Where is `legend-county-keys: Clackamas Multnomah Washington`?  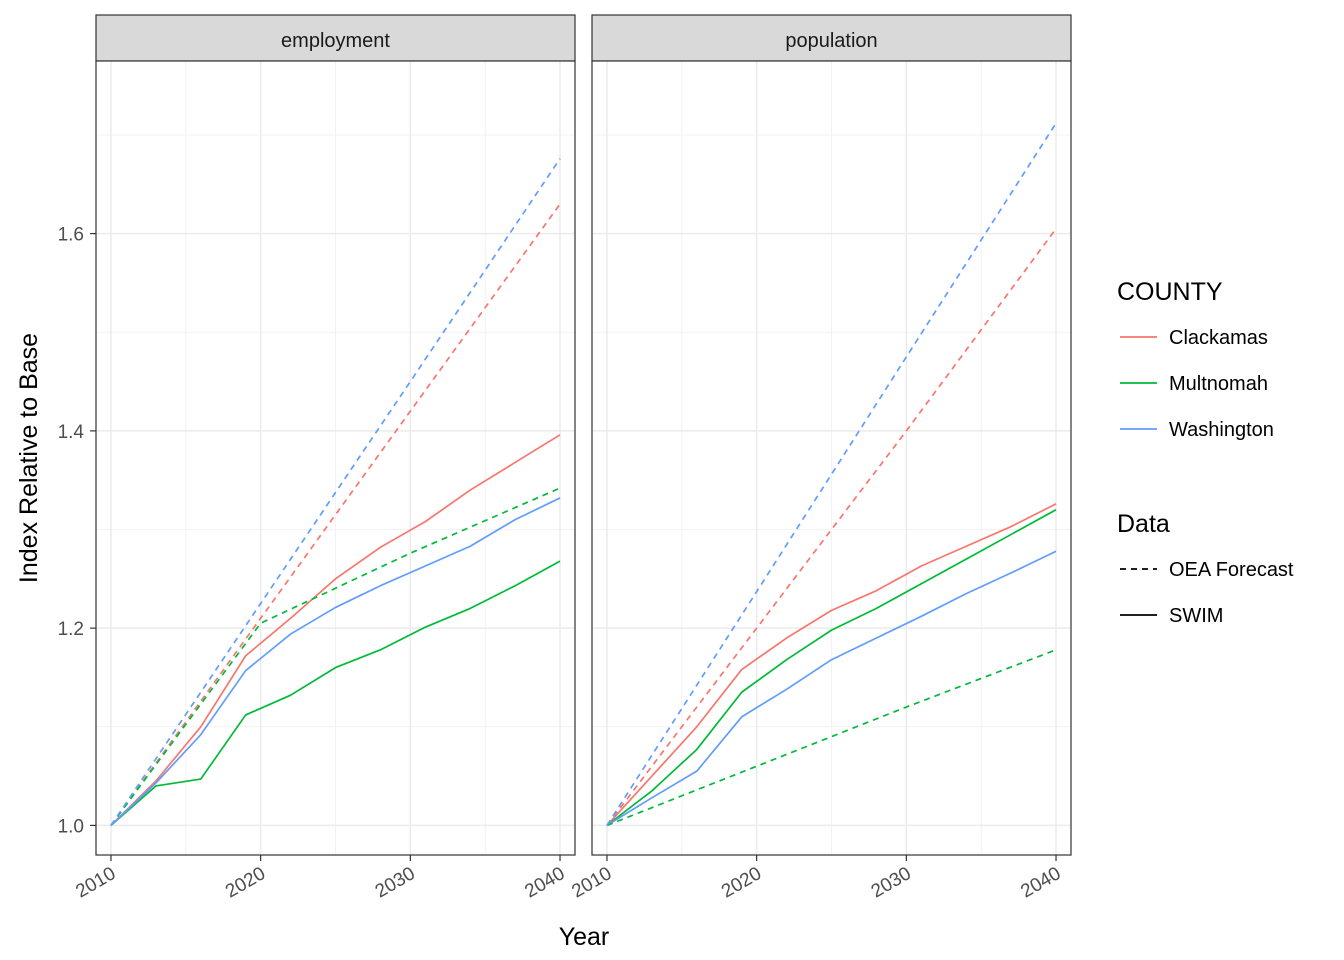
legend-county-keys: Clackamas Multnomah Washington is located at coordinates (1197, 384).